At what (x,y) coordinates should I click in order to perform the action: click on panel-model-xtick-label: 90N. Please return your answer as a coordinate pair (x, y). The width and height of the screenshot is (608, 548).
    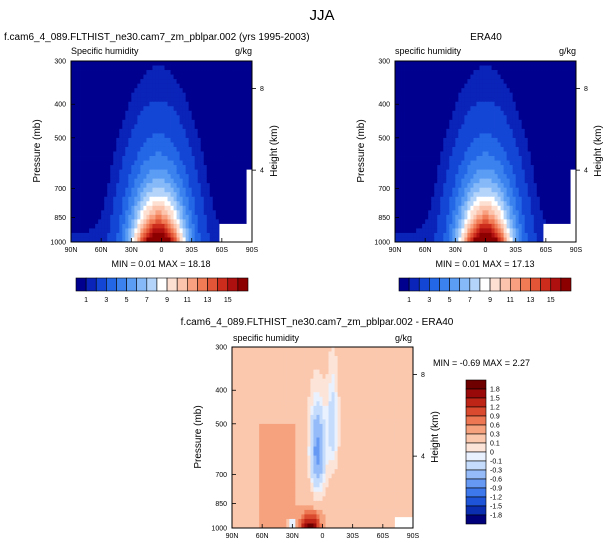
    Looking at the image, I should click on (71, 250).